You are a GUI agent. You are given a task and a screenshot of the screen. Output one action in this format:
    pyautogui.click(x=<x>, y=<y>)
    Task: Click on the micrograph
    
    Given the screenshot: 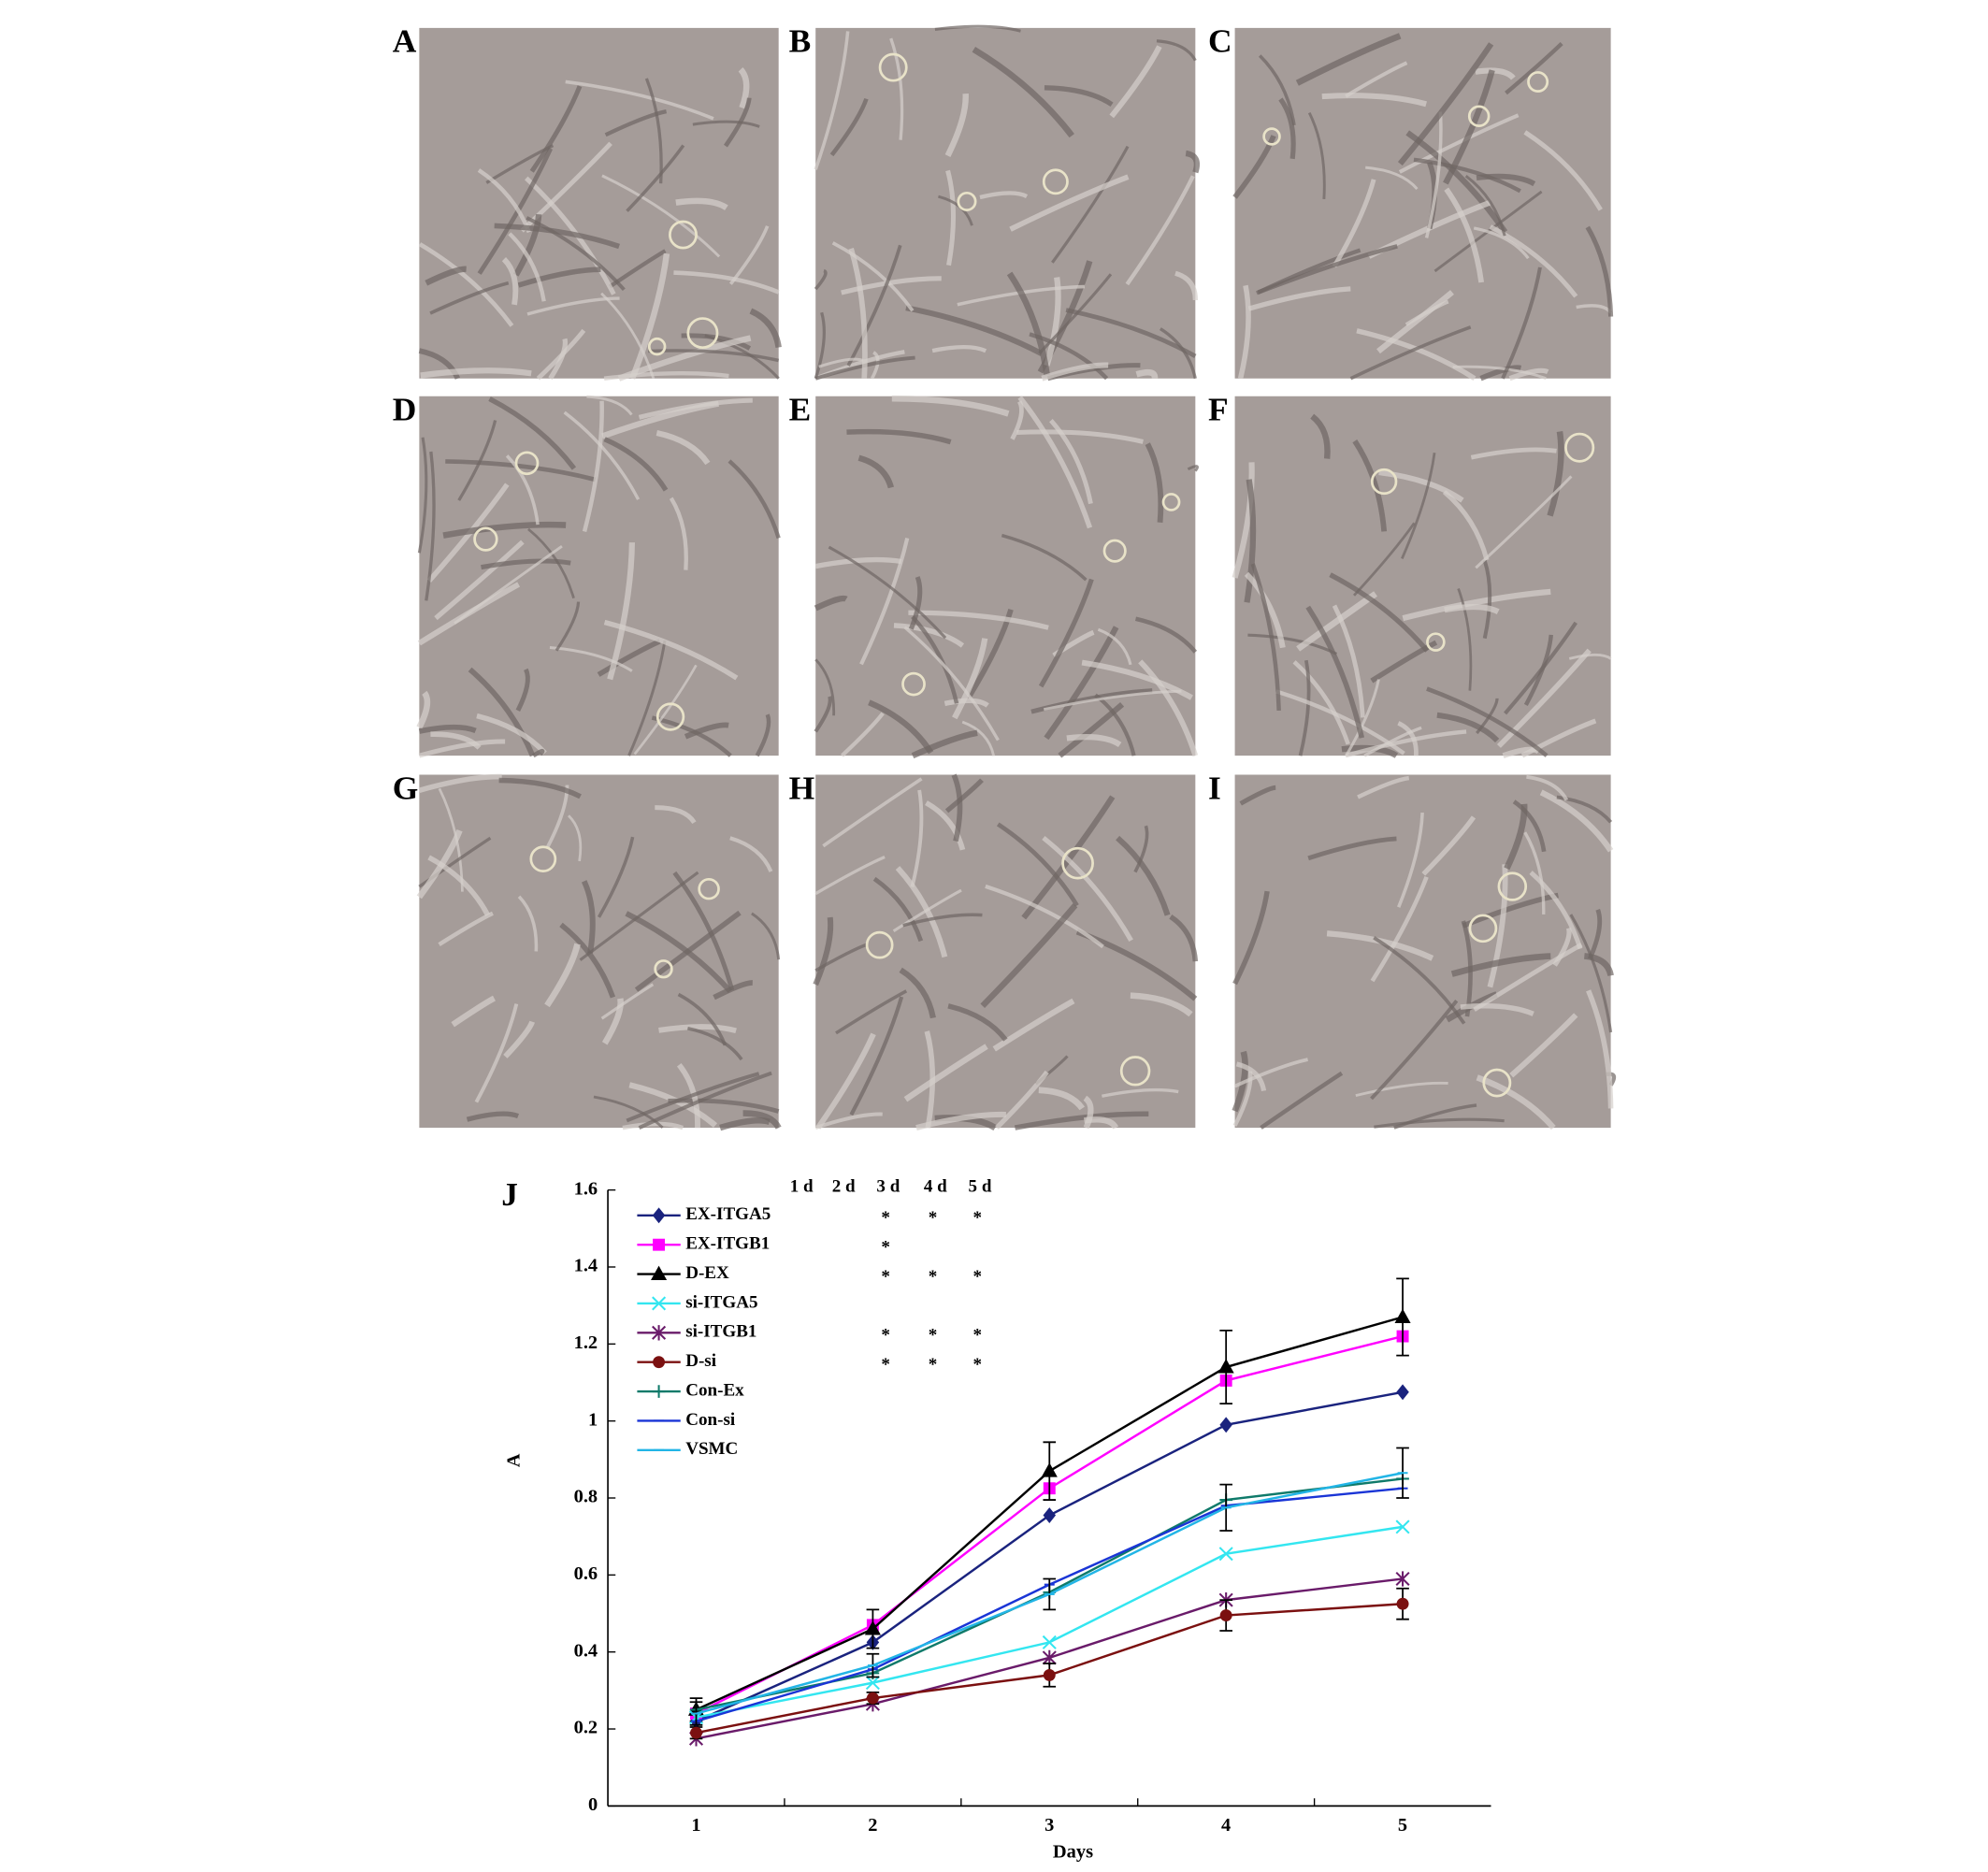 What is the action you would take?
    pyautogui.click(x=599, y=951)
    